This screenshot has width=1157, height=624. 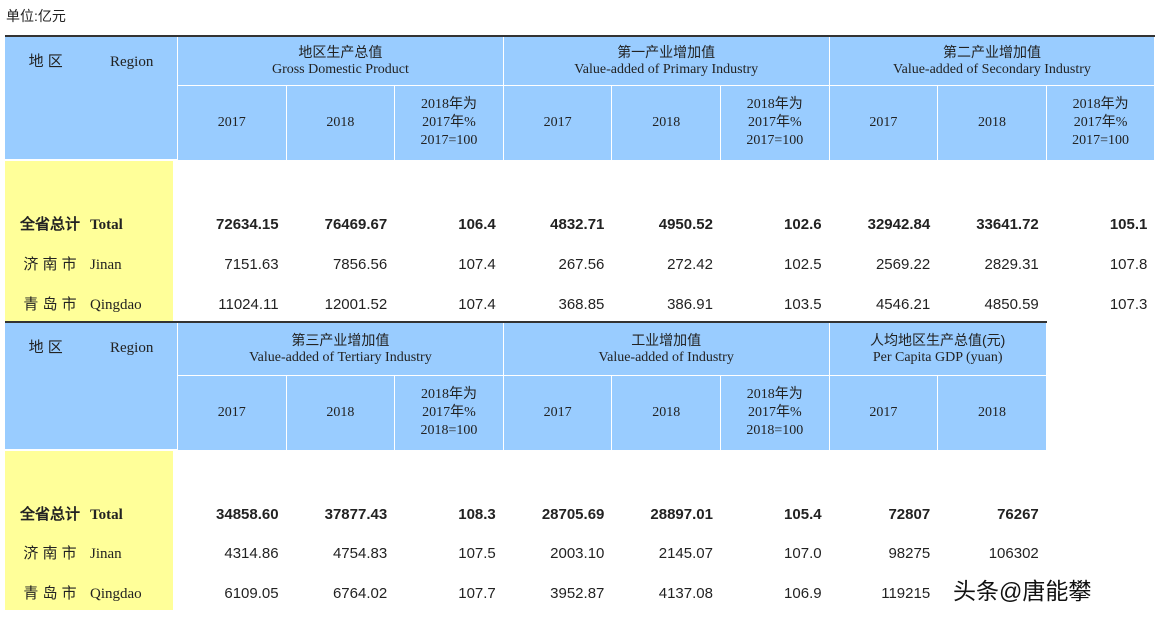 What do you see at coordinates (45, 347) in the screenshot?
I see `region-header-cn: 地 区` at bounding box center [45, 347].